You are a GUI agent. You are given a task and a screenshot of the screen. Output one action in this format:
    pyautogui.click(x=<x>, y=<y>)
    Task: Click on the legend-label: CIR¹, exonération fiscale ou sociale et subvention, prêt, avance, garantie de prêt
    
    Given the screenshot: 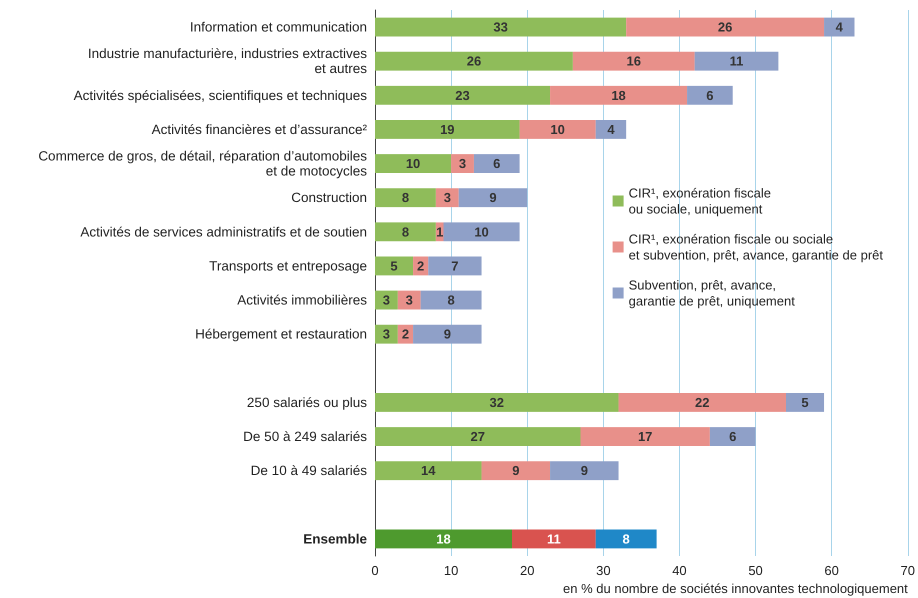 What is the action you would take?
    pyautogui.click(x=756, y=247)
    